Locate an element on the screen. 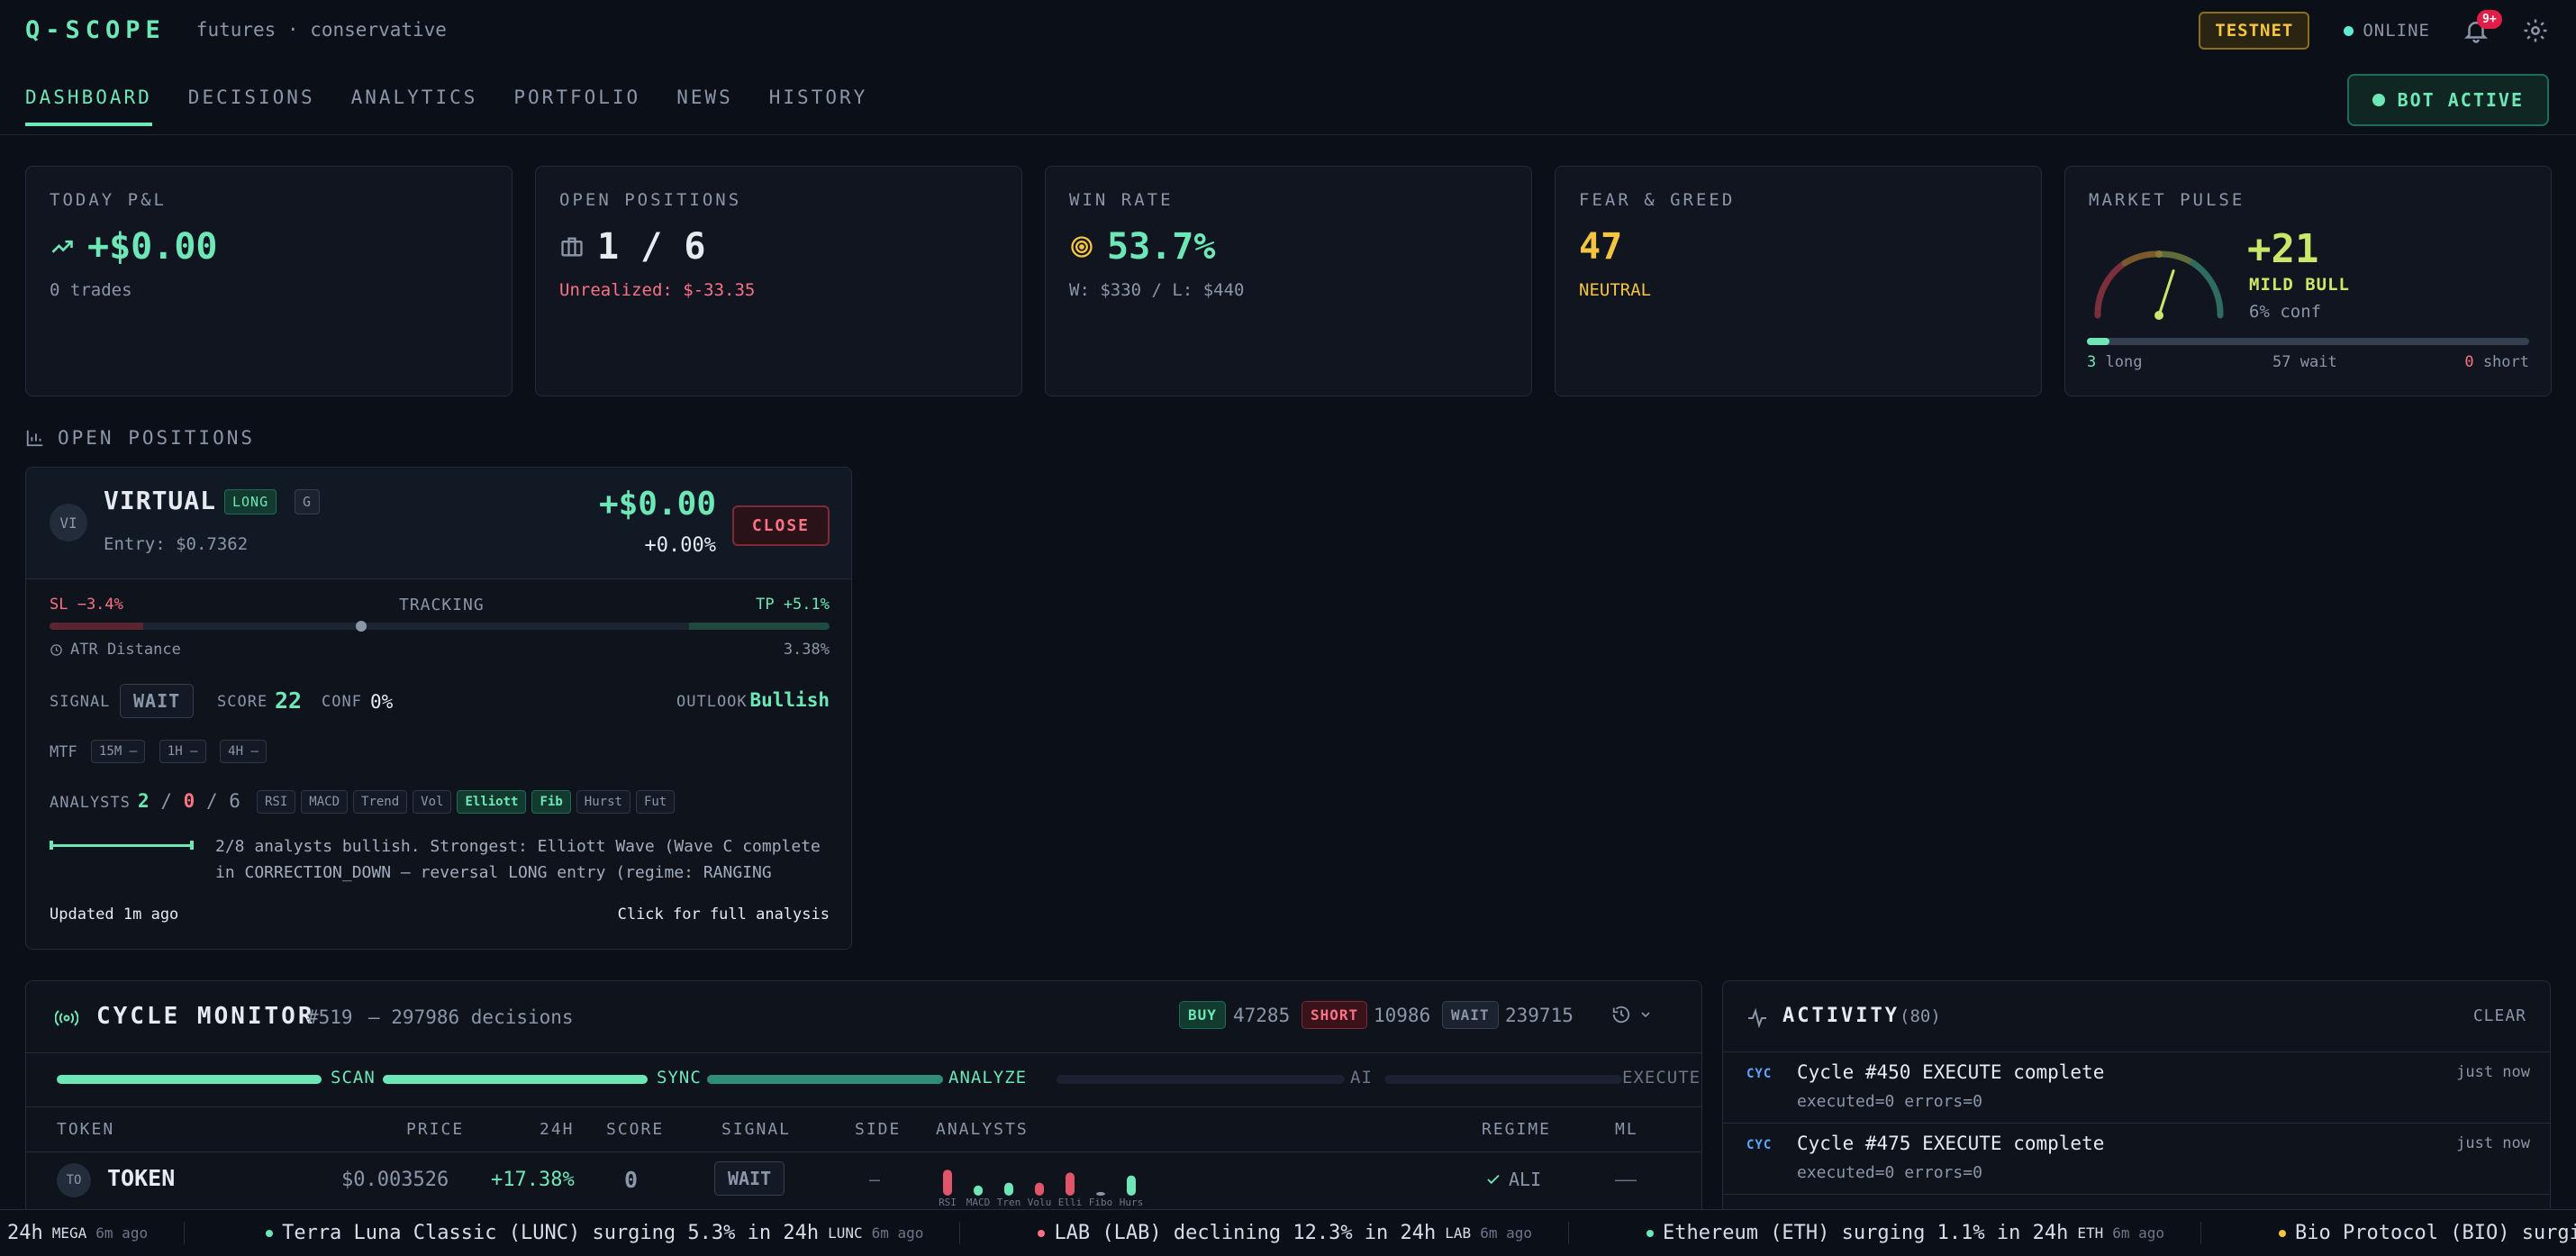 The width and height of the screenshot is (2576, 1256). tab-decisions: DECISIONS is located at coordinates (251, 97).